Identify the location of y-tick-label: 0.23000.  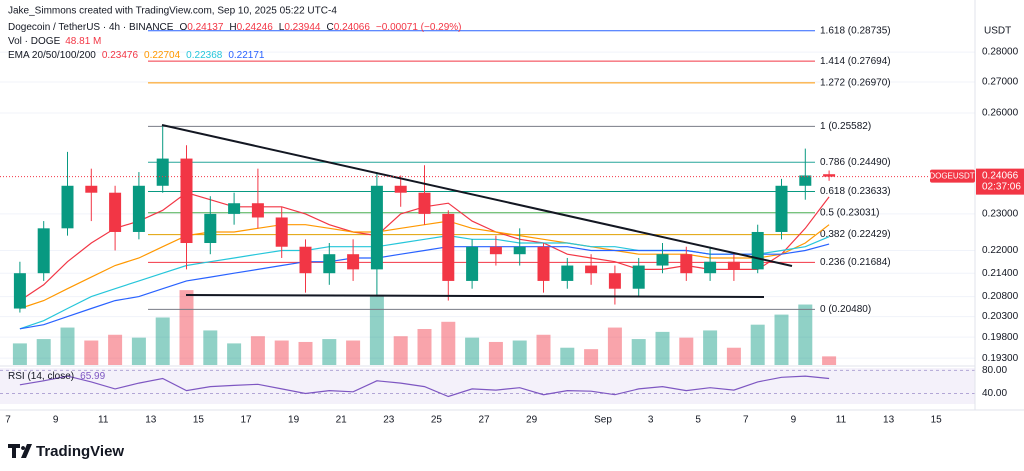
(1000, 214).